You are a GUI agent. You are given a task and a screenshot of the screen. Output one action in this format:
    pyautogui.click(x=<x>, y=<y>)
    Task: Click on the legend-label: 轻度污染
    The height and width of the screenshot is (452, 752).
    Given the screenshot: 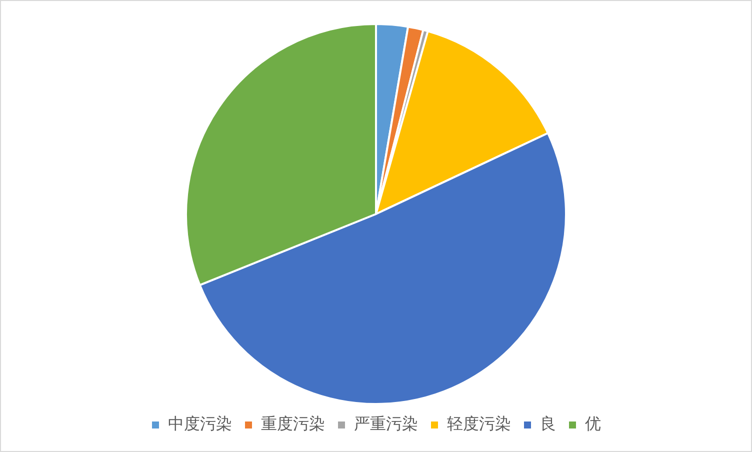 What is the action you would take?
    pyautogui.click(x=479, y=424)
    